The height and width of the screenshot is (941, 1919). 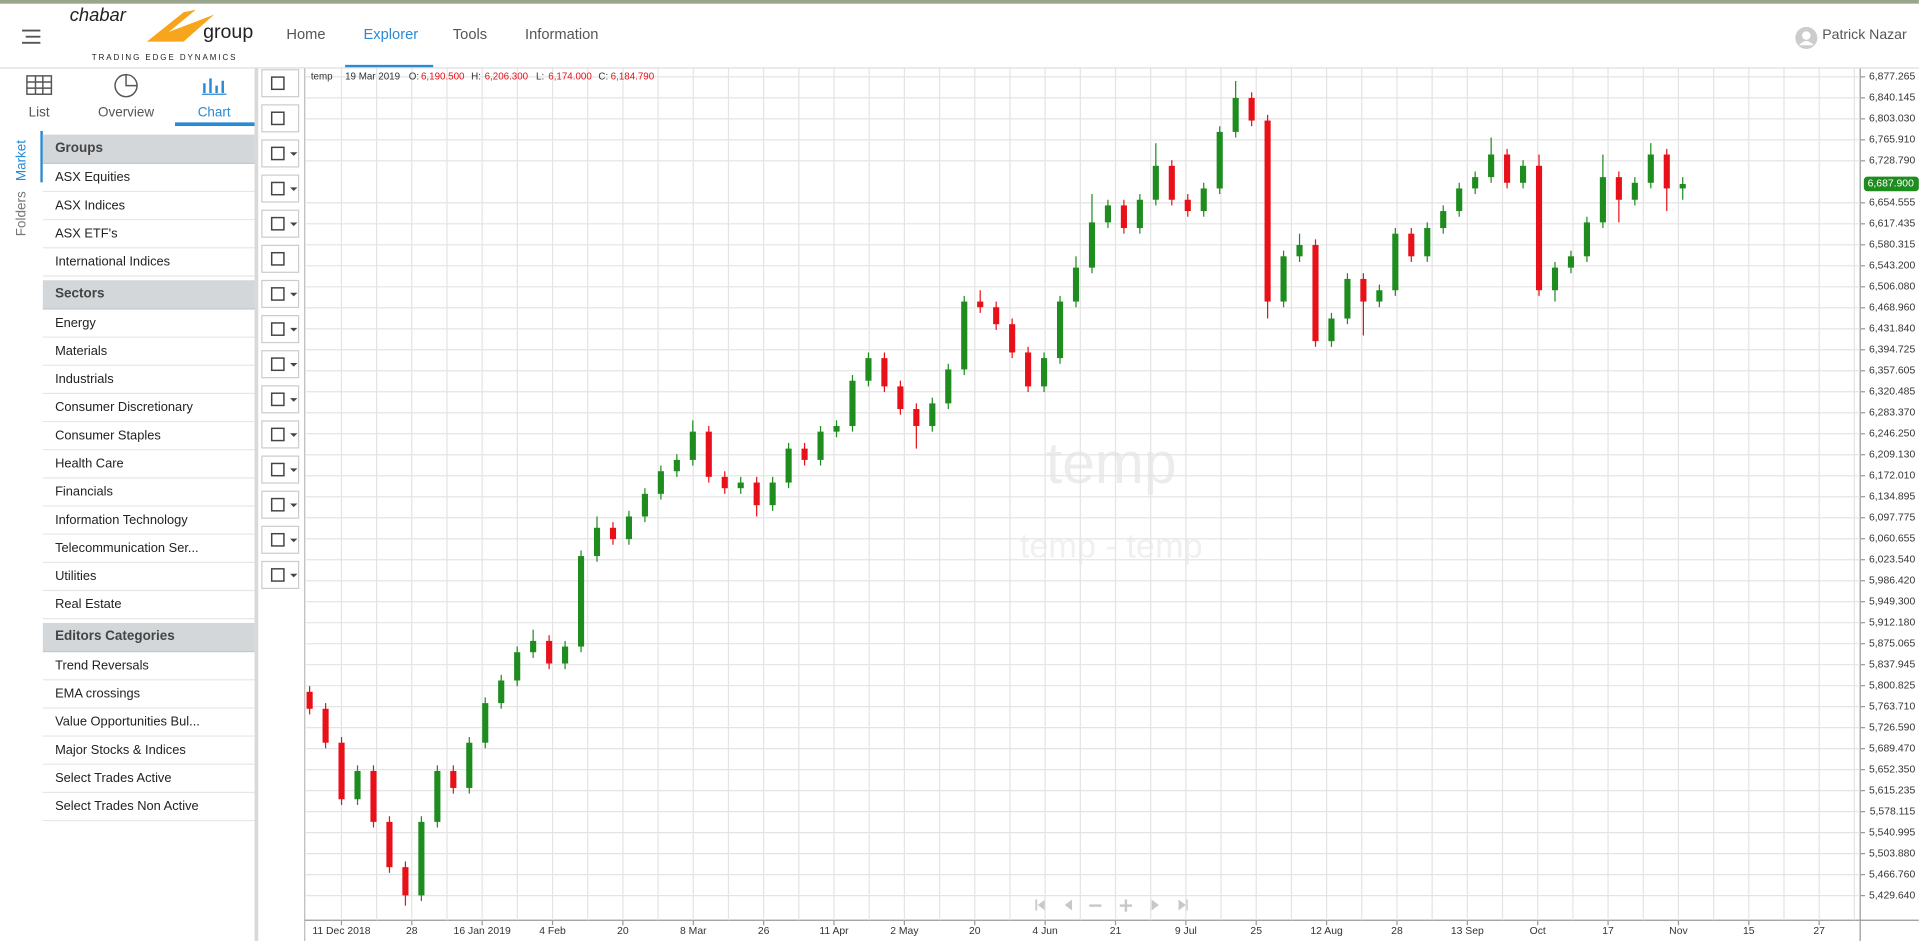 I want to click on view-overview: Overview, so click(x=126, y=112).